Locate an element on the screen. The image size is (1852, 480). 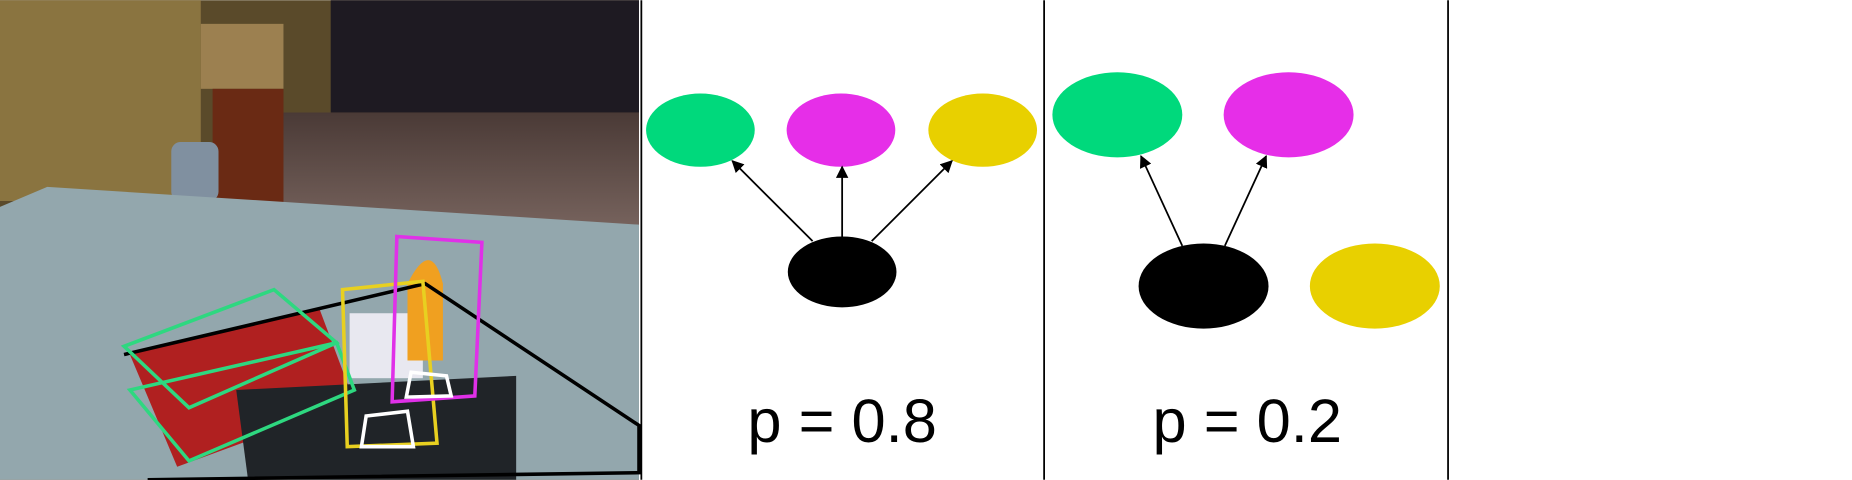
probability-label: p = 0.8 is located at coordinates (842, 421).